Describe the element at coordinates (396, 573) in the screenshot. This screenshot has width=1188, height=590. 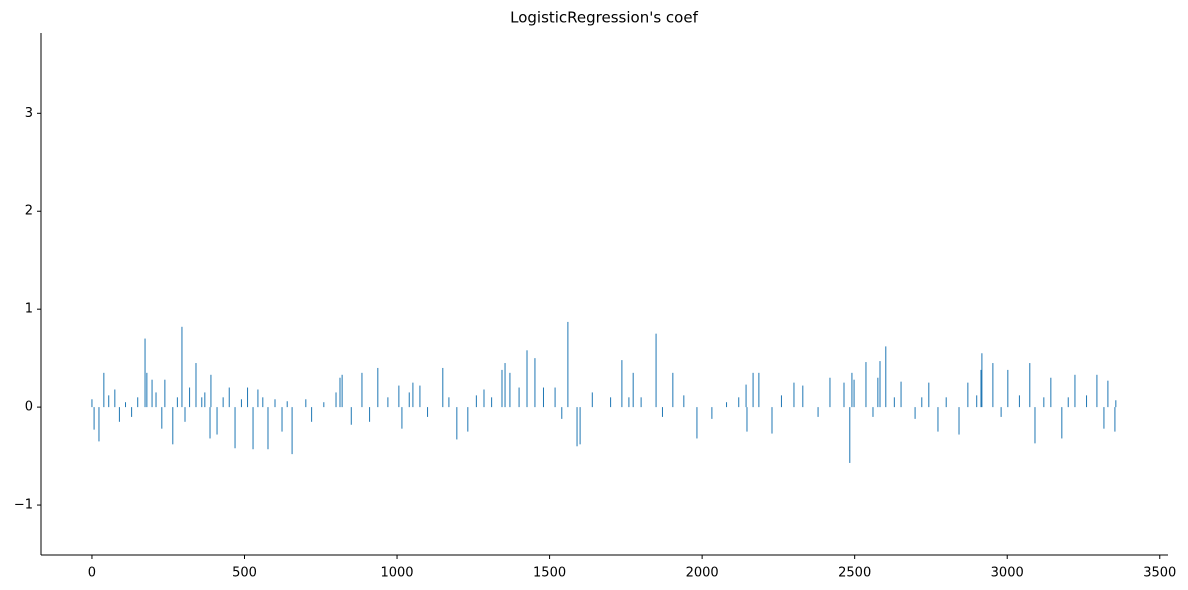
I see `x-tick-label: 1000` at that location.